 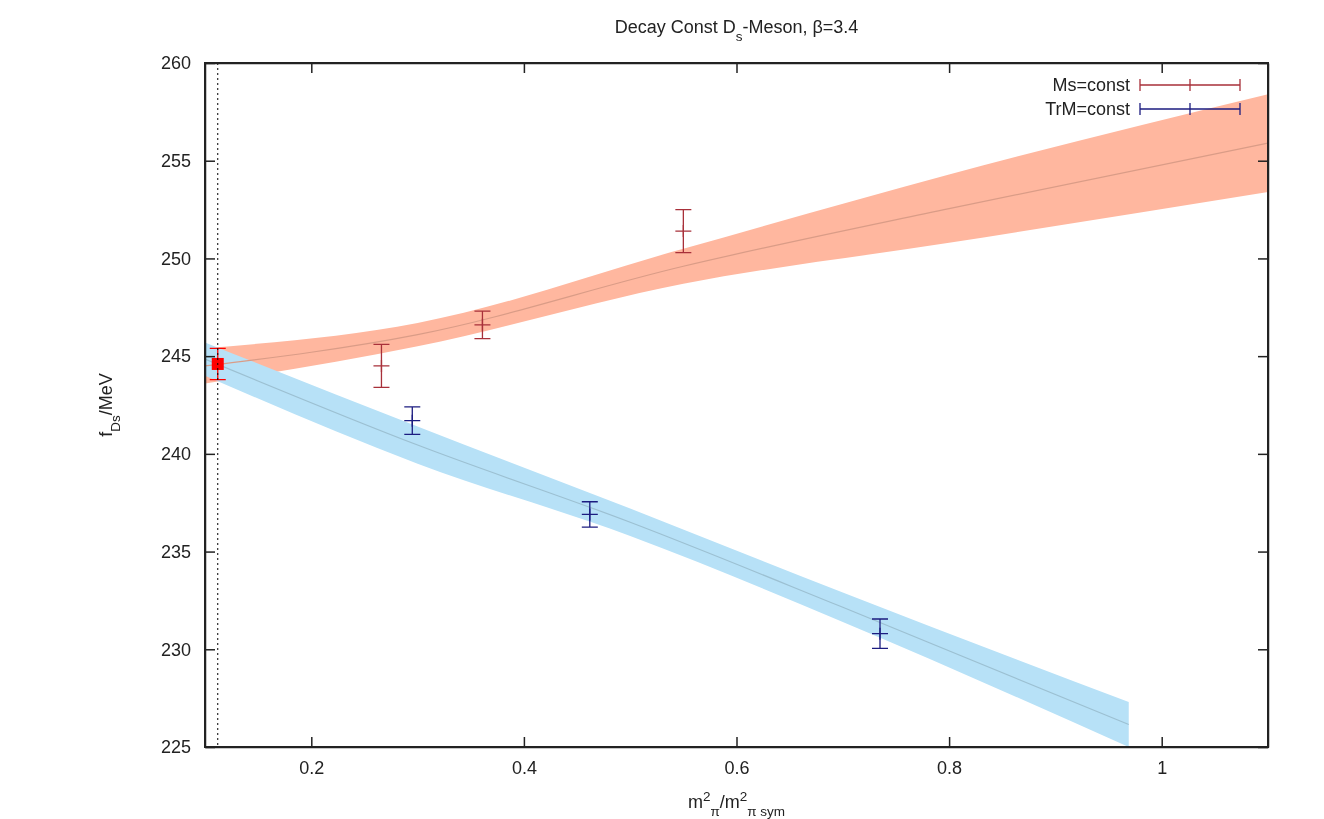 I want to click on legend-label: TrM=const, so click(x=1087, y=109).